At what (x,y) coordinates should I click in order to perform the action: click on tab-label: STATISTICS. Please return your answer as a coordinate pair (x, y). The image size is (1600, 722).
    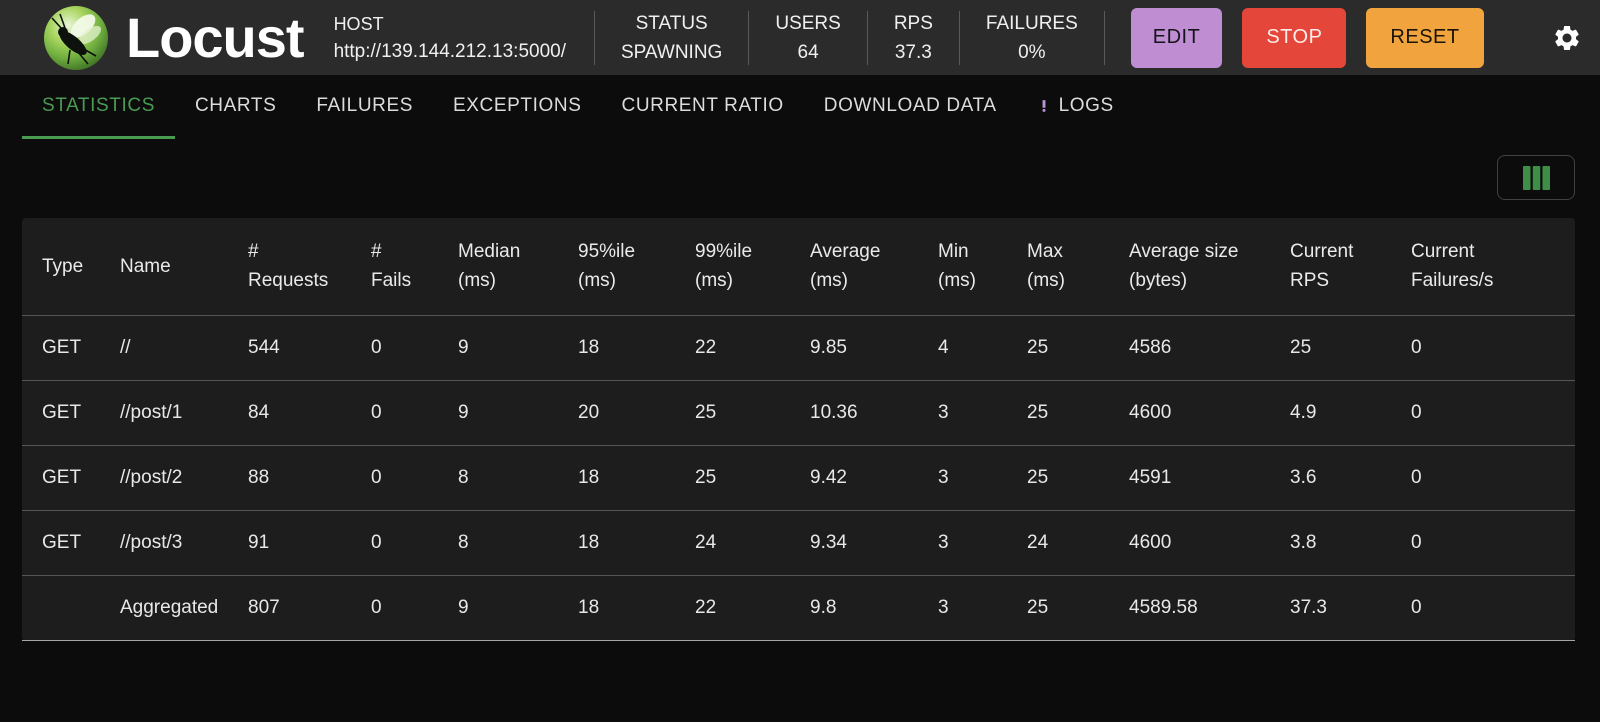
    Looking at the image, I should click on (98, 105).